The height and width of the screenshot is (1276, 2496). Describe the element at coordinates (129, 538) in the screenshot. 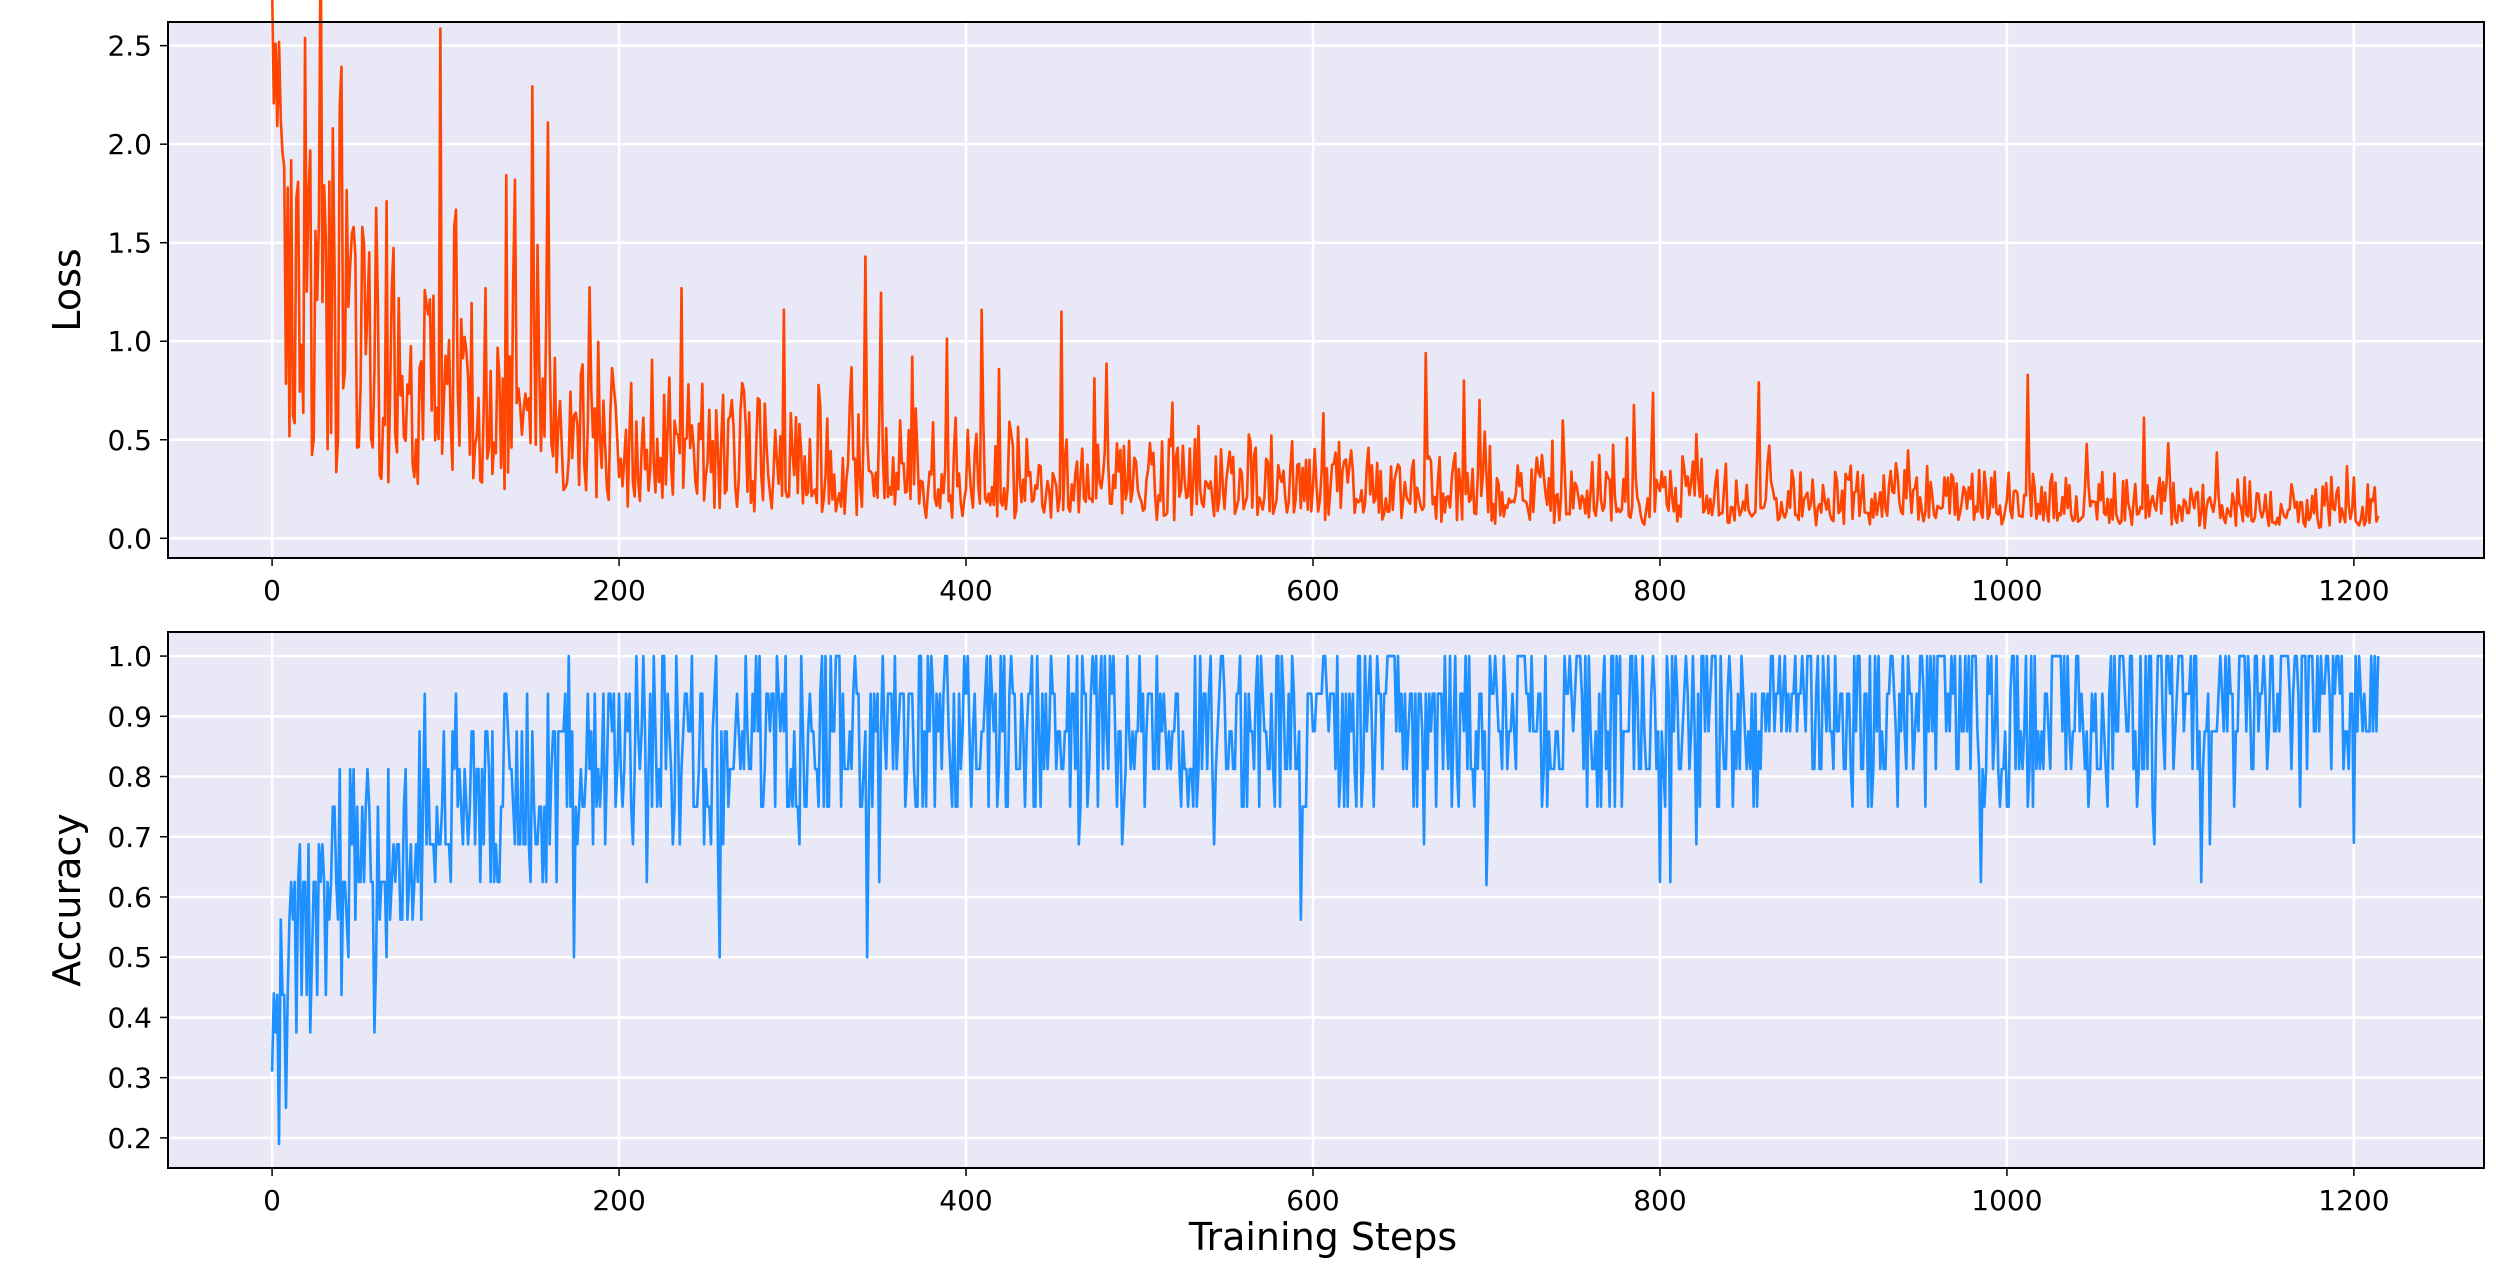

I see `y-tick-label: 0.0` at that location.